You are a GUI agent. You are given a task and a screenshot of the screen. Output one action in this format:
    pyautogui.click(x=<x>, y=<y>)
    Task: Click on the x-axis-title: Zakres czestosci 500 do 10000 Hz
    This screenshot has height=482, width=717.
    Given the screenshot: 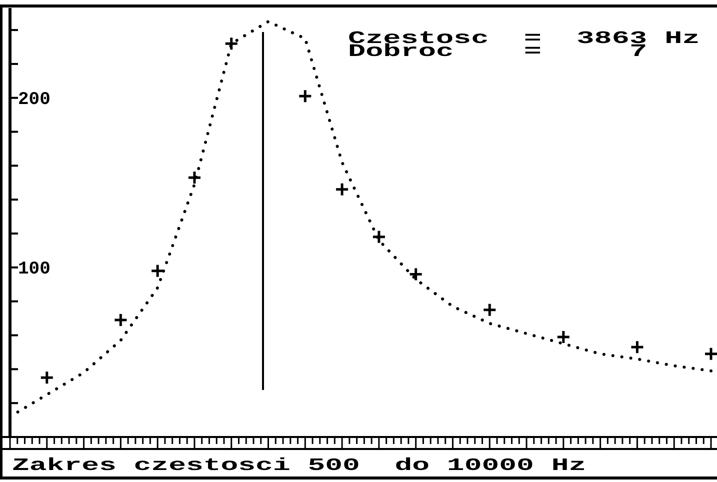 What is the action you would take?
    pyautogui.click(x=299, y=466)
    